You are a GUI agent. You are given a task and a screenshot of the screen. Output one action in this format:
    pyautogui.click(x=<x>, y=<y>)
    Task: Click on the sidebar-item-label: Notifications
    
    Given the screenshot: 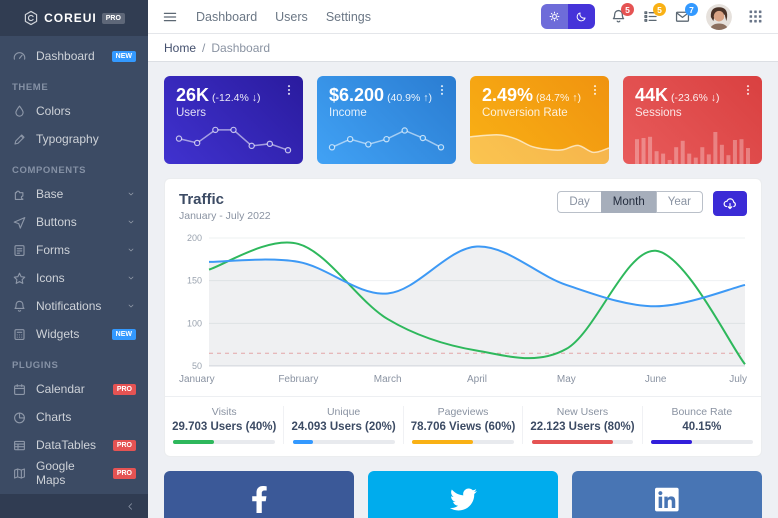 What is the action you would take?
    pyautogui.click(x=69, y=306)
    